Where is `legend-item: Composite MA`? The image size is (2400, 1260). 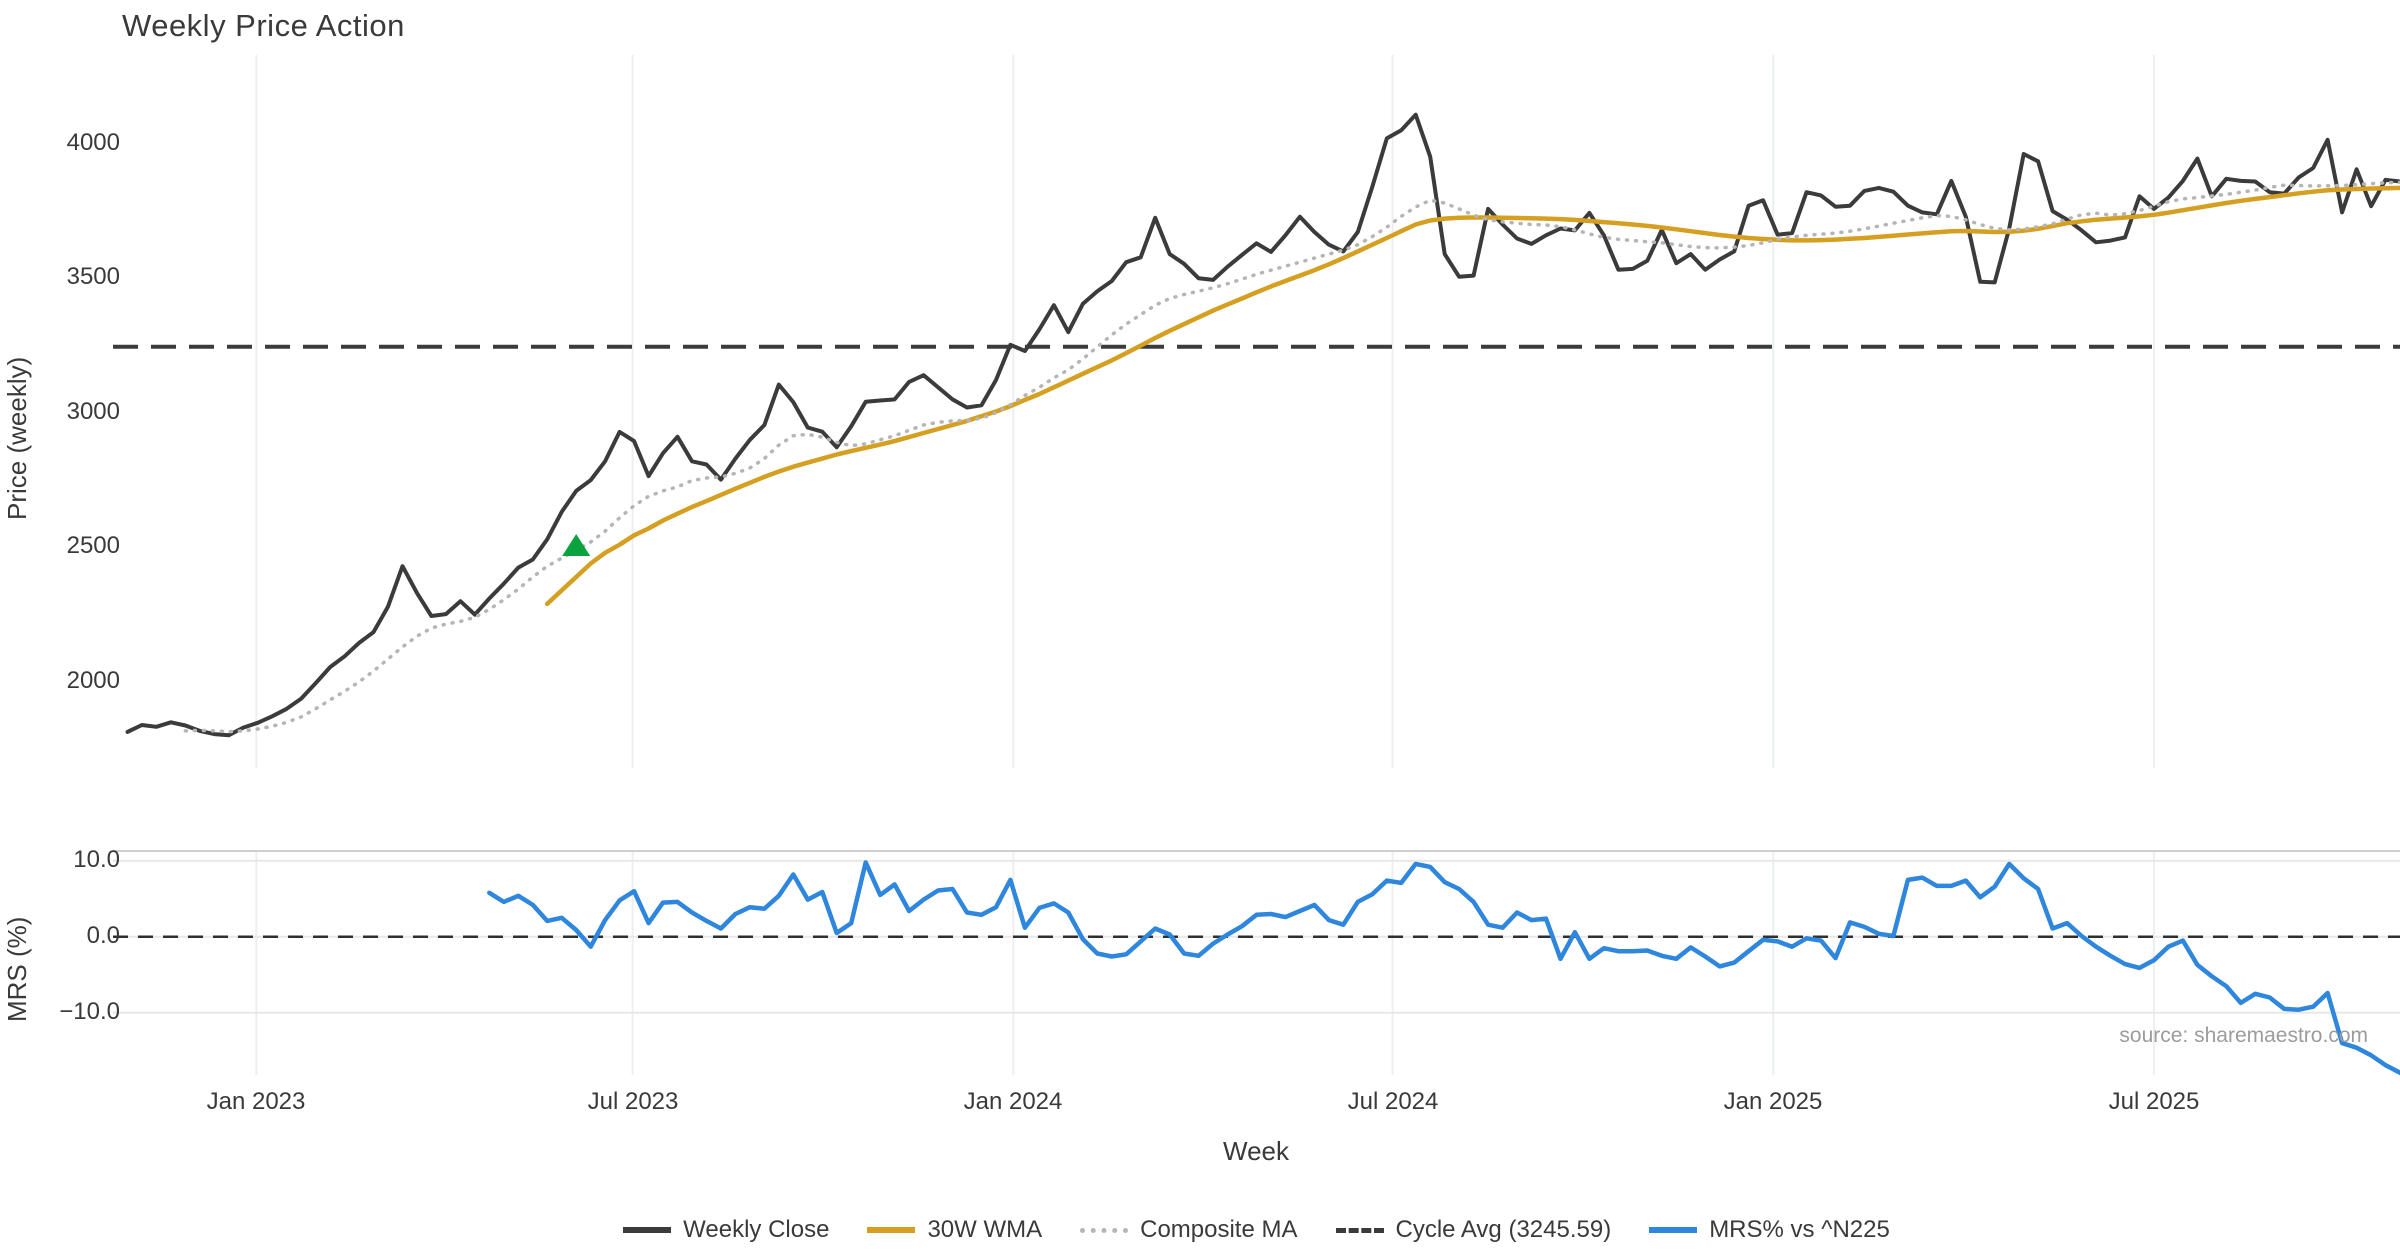 legend-item: Composite MA is located at coordinates (1189, 1230).